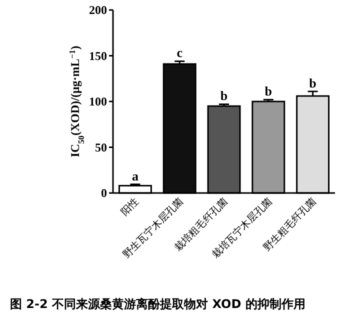  Describe the element at coordinates (158, 304) in the screenshot. I see `text: 图 2-2 不同来源桑黄游离酚提取物对 XOD 的抑制作用` at that location.